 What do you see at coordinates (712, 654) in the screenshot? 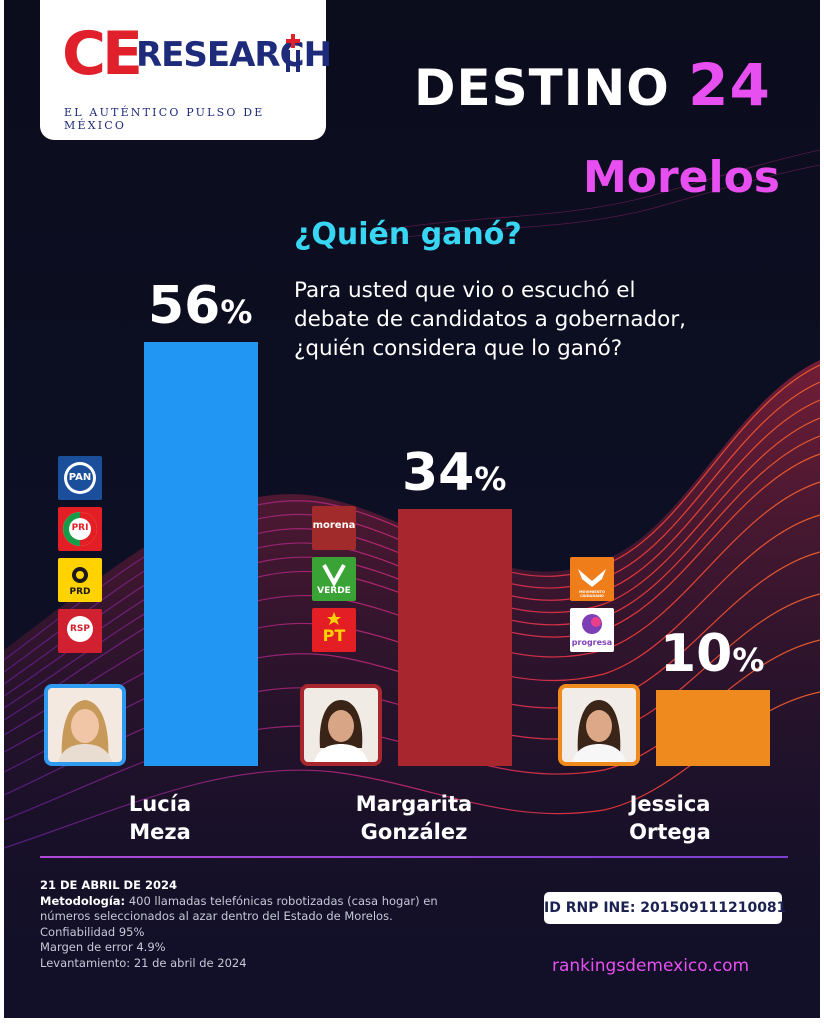
I see `pct-label-3: 10%` at bounding box center [712, 654].